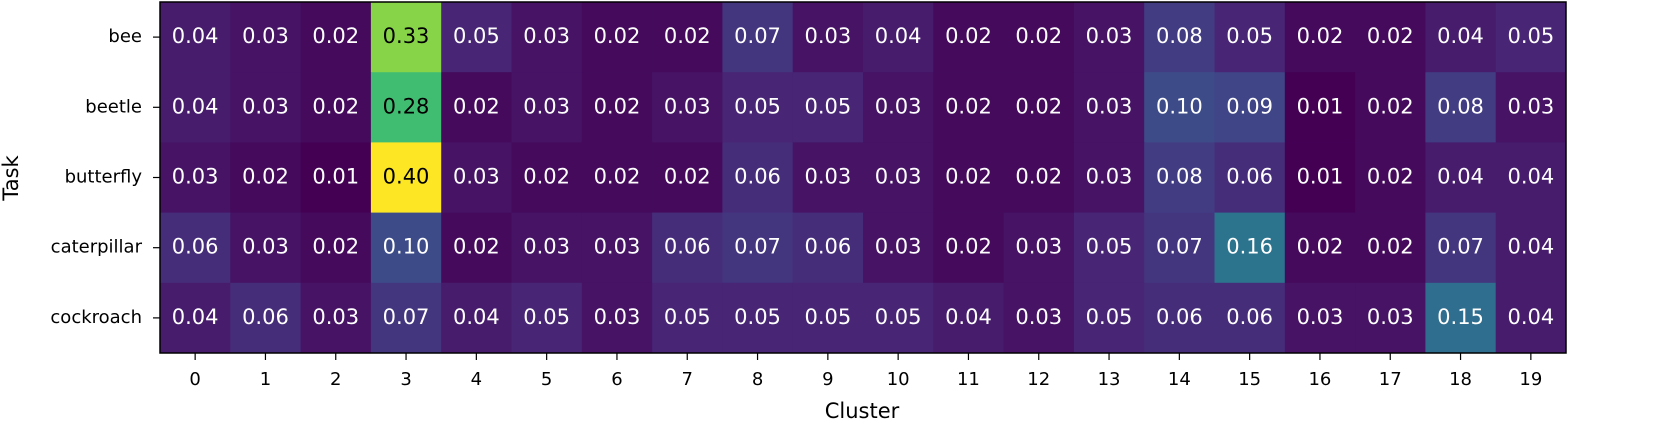  I want to click on y-tick-label: beetle, so click(113, 106).